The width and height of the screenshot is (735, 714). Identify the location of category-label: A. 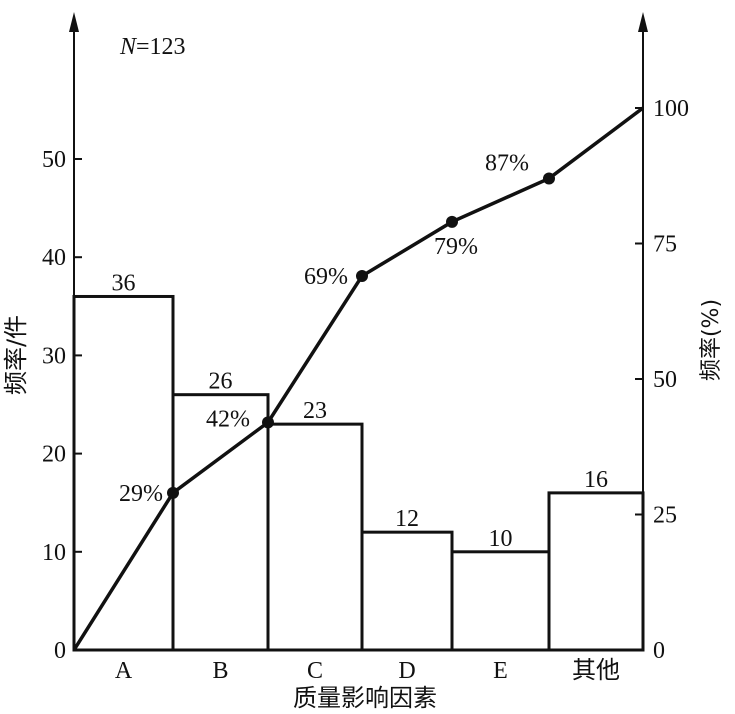
(124, 671).